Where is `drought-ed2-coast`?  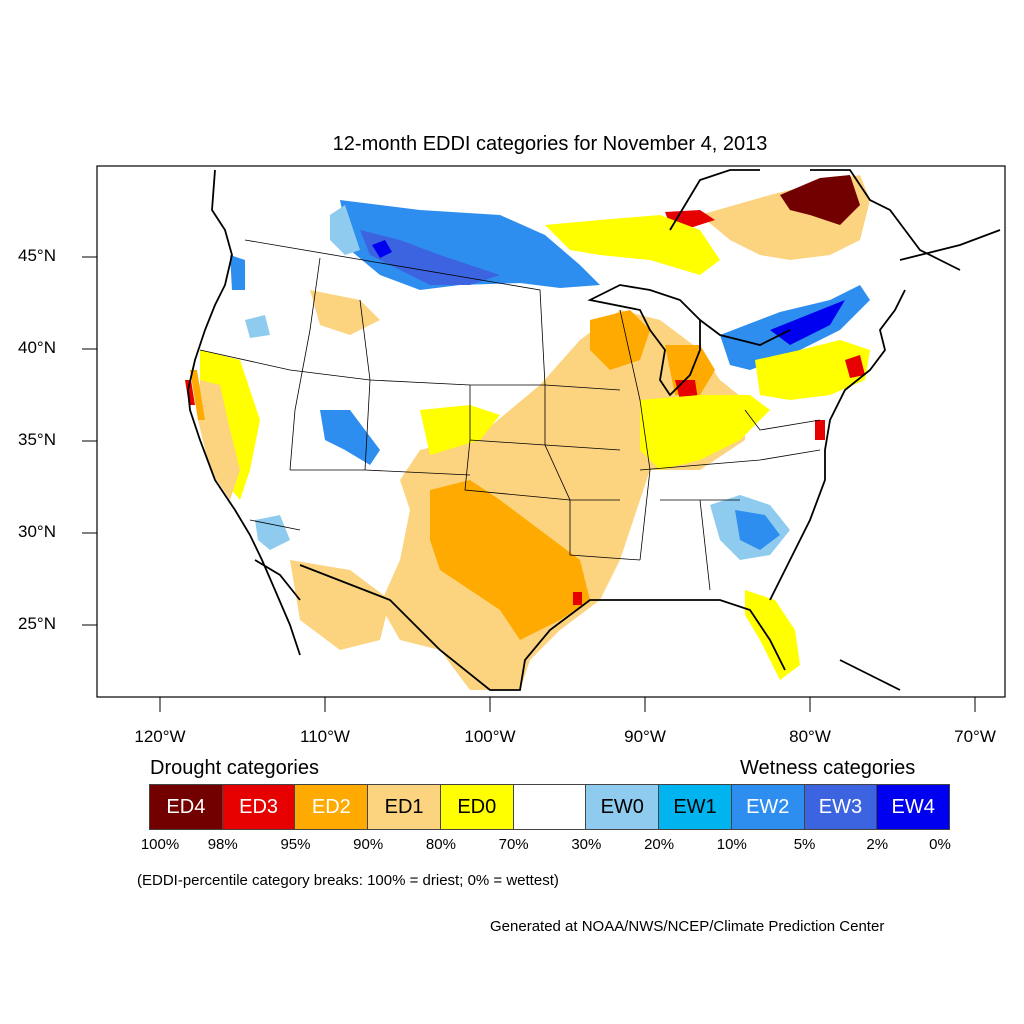 drought-ed2-coast is located at coordinates (197, 395).